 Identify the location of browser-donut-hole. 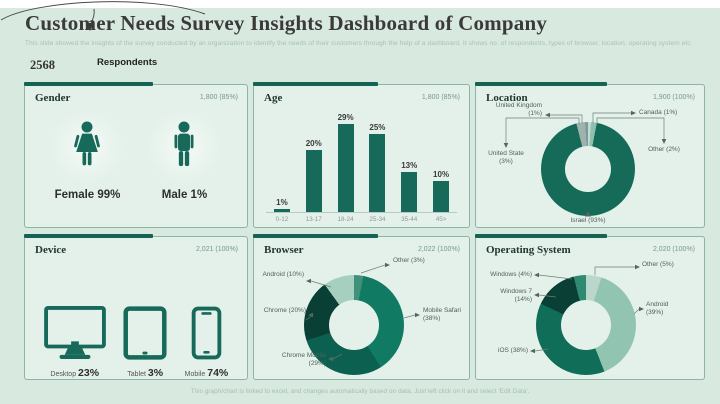
(354, 325).